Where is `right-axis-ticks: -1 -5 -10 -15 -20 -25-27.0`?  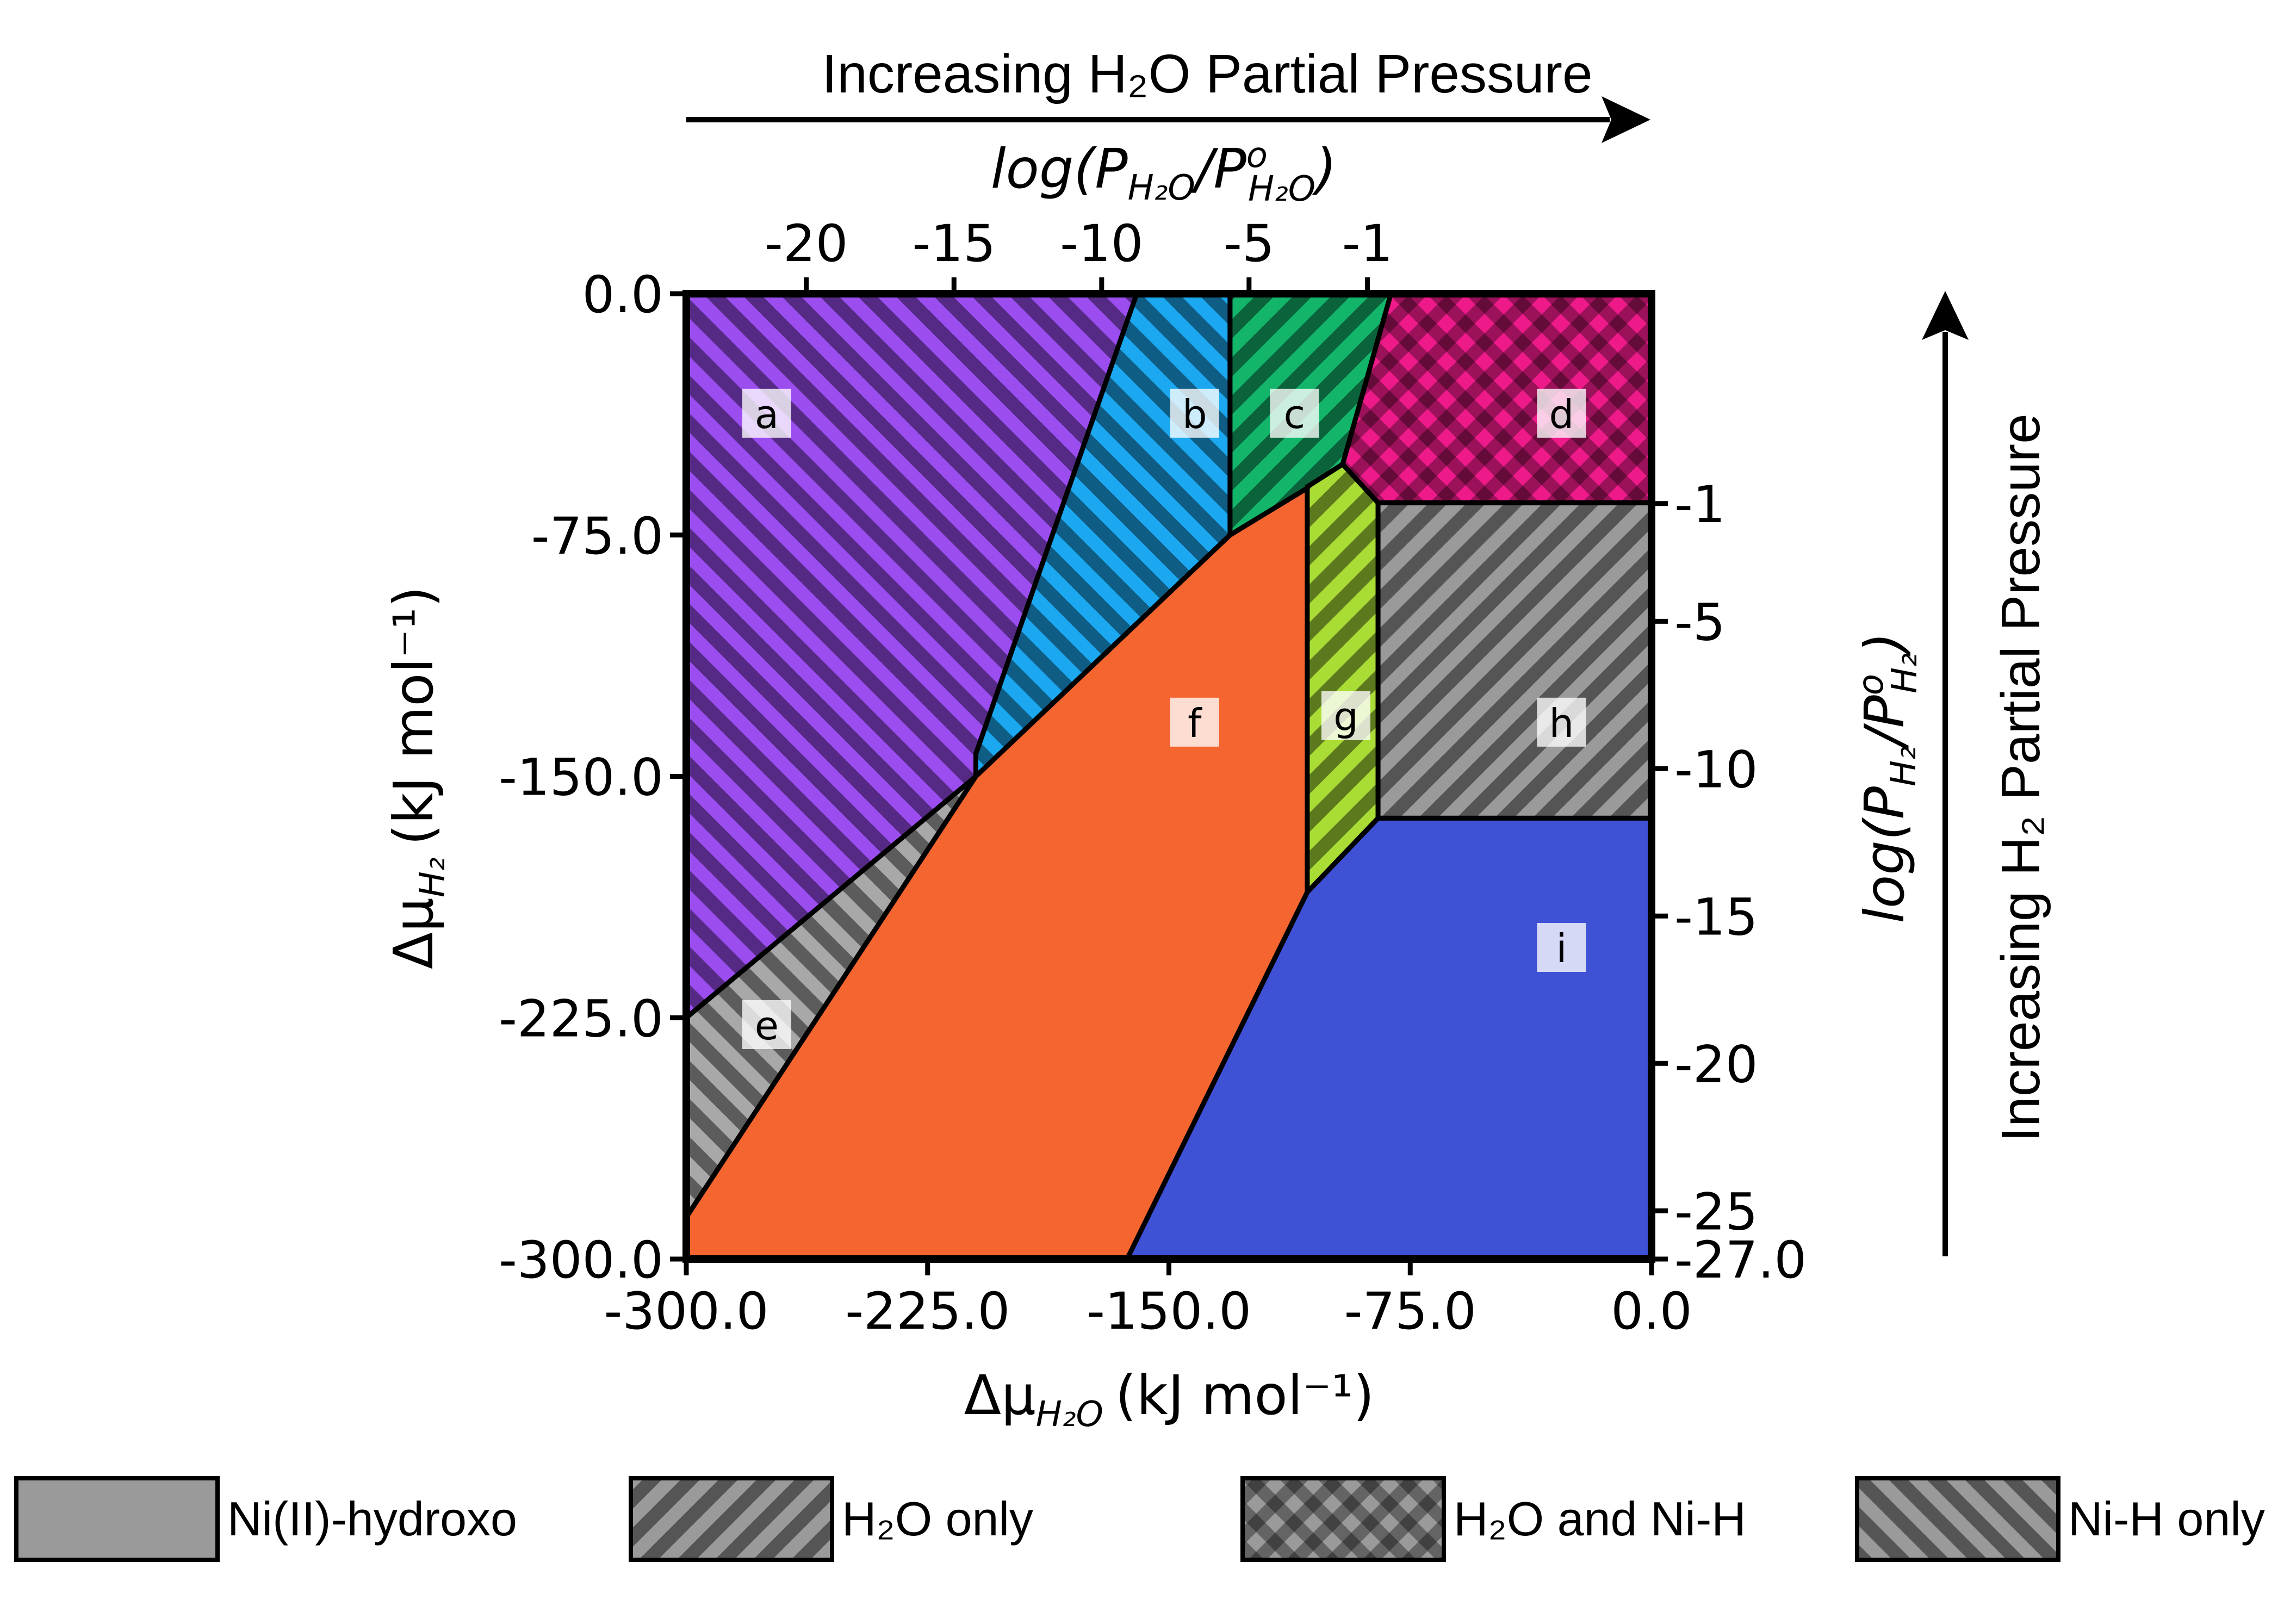
right-axis-ticks: -1 -5 -10 -15 -20 -25-27.0 is located at coordinates (1729, 882).